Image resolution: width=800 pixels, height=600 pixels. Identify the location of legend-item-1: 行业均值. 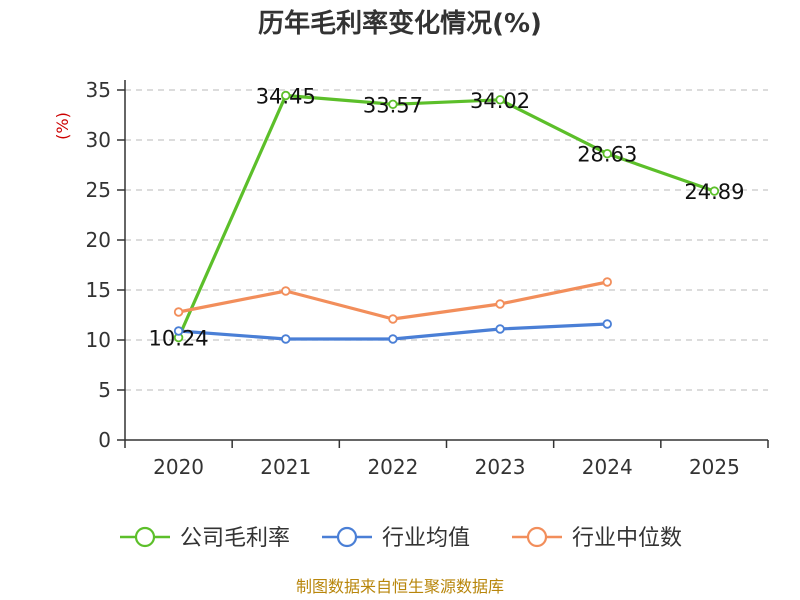
(396, 538).